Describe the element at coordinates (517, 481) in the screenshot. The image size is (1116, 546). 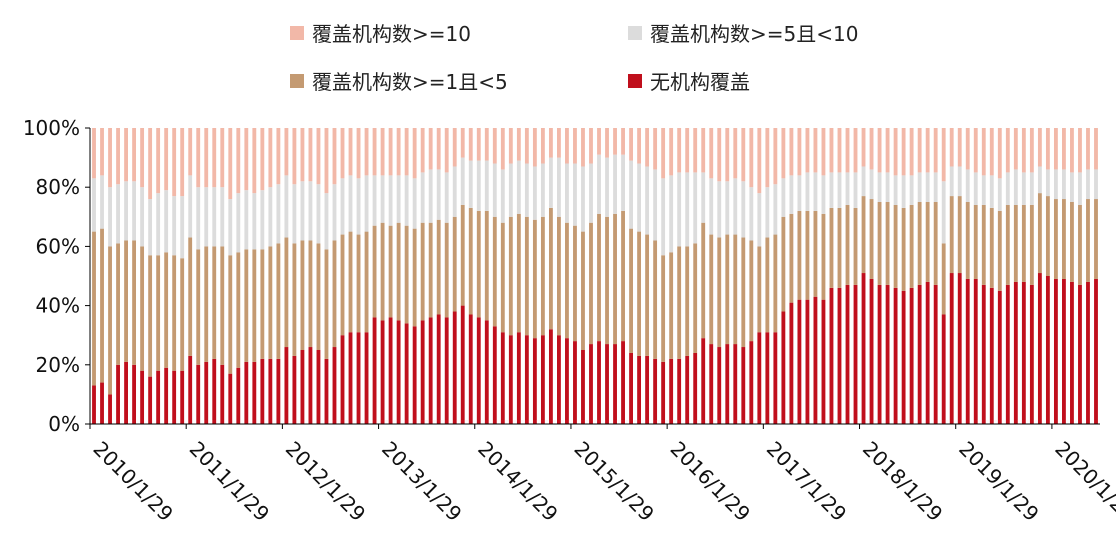
I see `x-tick-label: 2014/1/29` at that location.